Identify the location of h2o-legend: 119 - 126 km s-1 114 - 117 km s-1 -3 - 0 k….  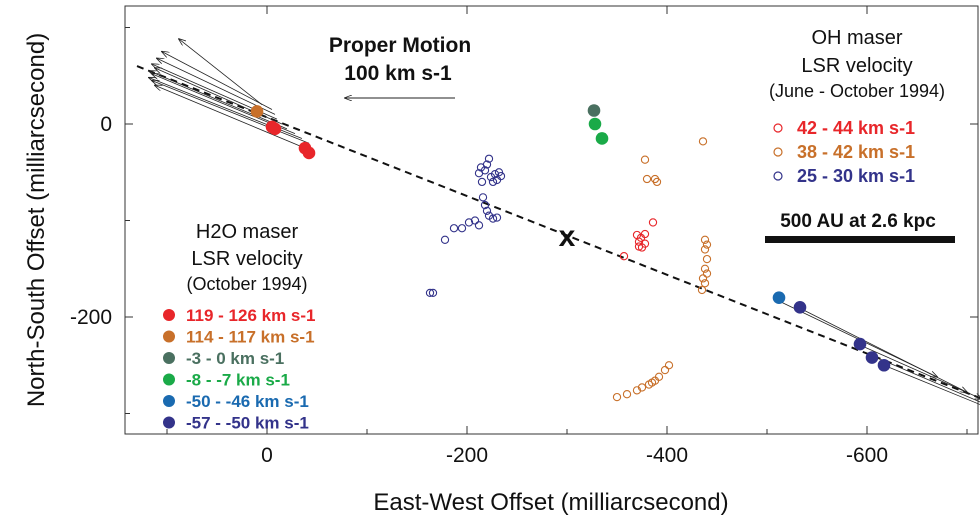
(239, 369).